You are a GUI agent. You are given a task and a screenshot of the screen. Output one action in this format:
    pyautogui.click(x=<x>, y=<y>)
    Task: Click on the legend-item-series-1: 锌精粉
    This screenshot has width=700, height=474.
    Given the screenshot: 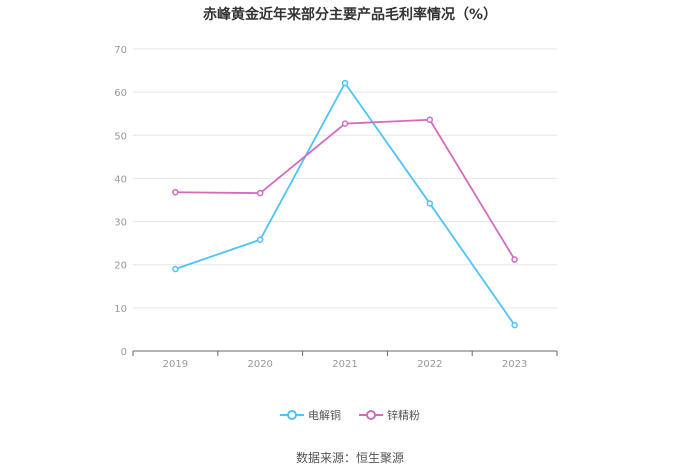 What is the action you would take?
    pyautogui.click(x=389, y=415)
    